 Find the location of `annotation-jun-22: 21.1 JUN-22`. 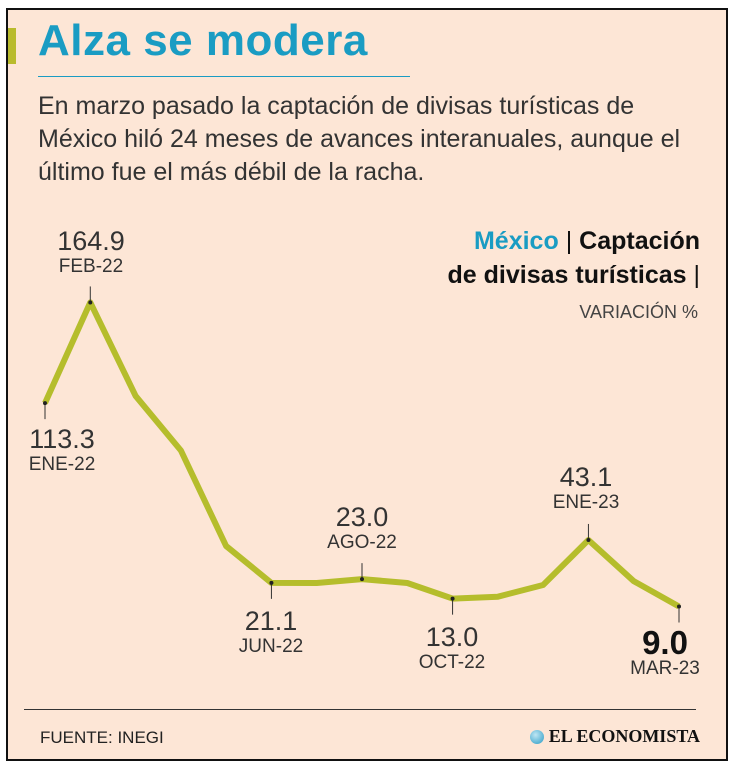

annotation-jun-22: 21.1 JUN-22 is located at coordinates (271, 632).